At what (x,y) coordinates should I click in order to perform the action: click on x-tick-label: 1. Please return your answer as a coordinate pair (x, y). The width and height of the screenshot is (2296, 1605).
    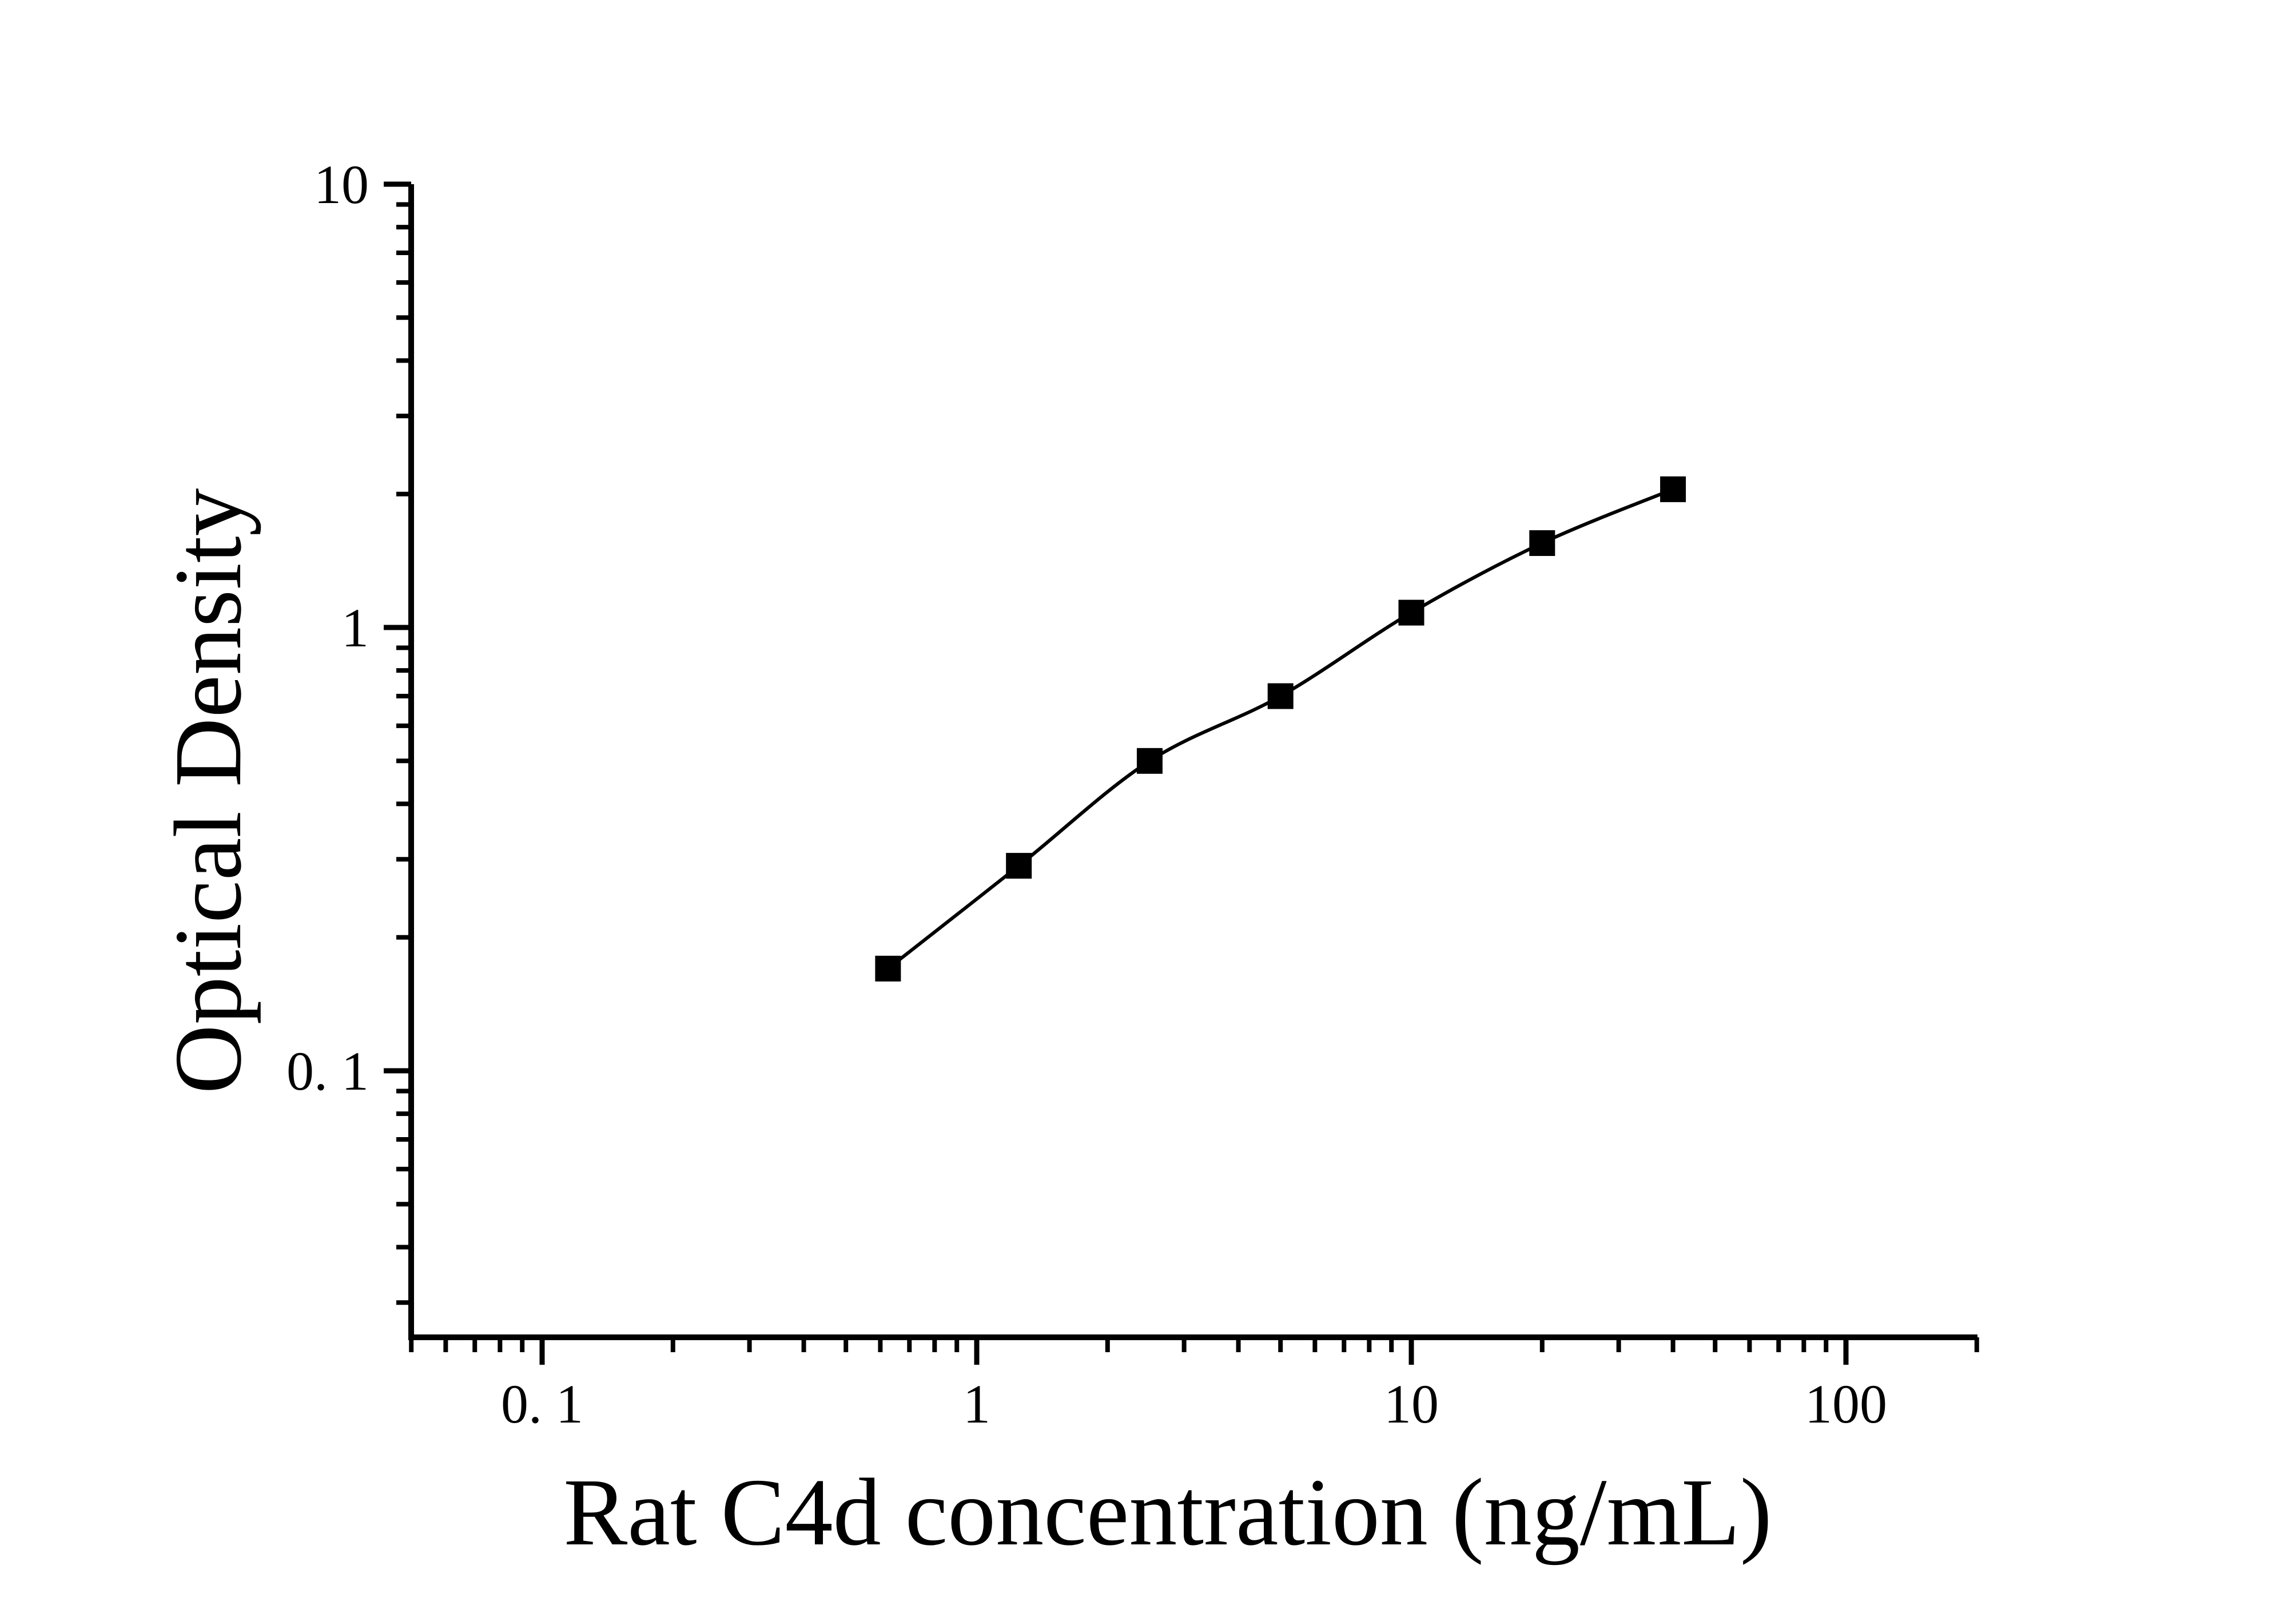
    Looking at the image, I should click on (976, 1404).